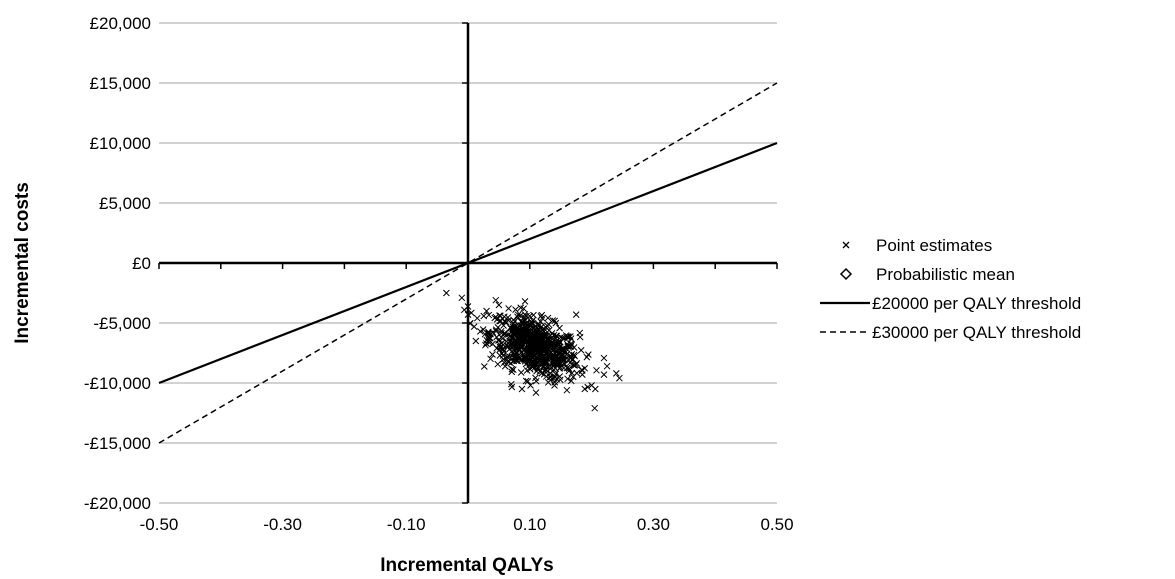 The height and width of the screenshot is (579, 1175). Describe the element at coordinates (120, 83) in the screenshot. I see `y-tick-label: £15,000` at that location.